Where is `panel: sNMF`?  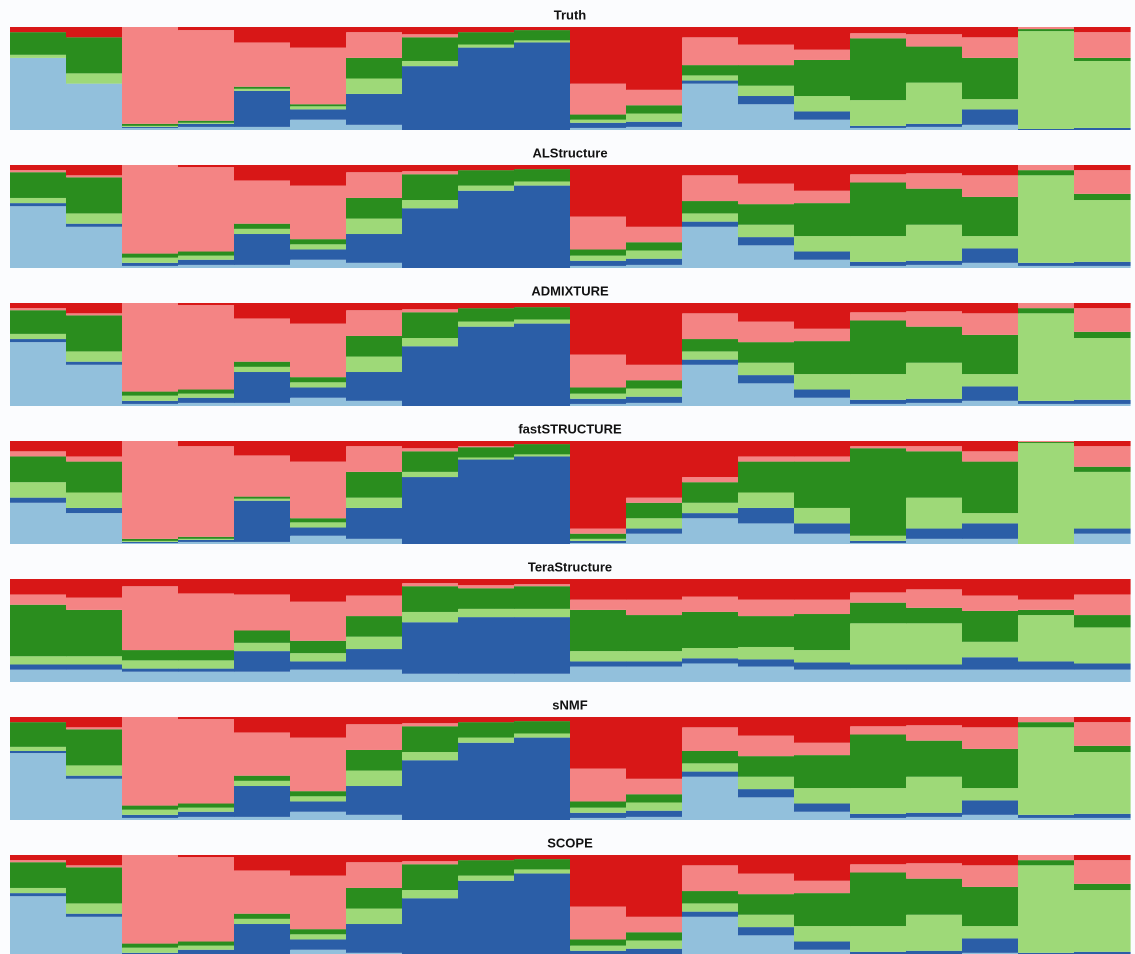
panel: sNMF is located at coordinates (570, 758).